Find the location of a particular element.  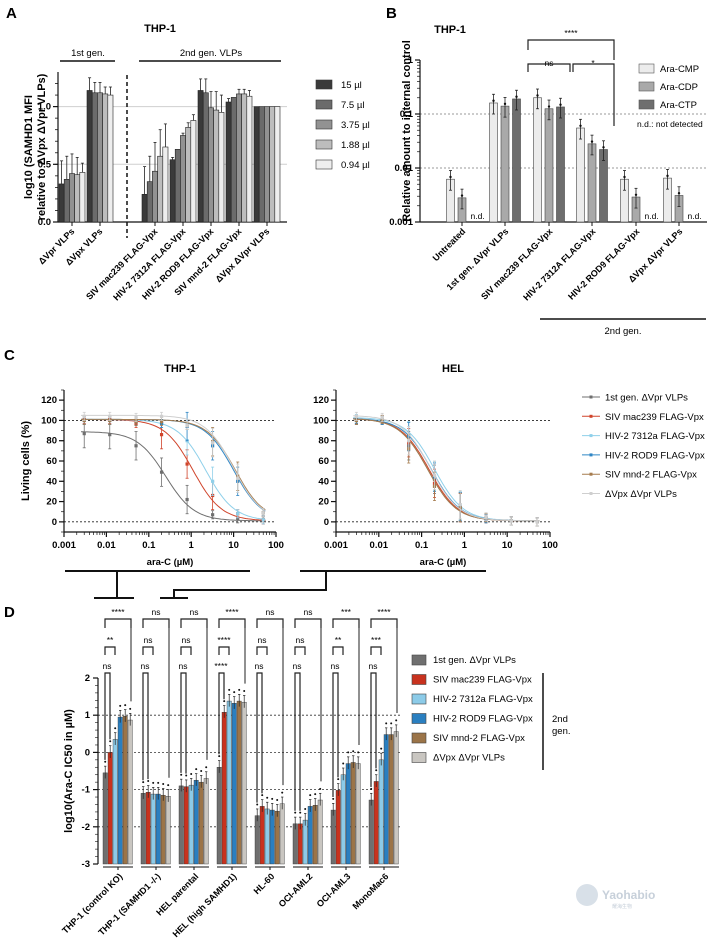

x-tick-label: 0.001 is located at coordinates (336, 545).